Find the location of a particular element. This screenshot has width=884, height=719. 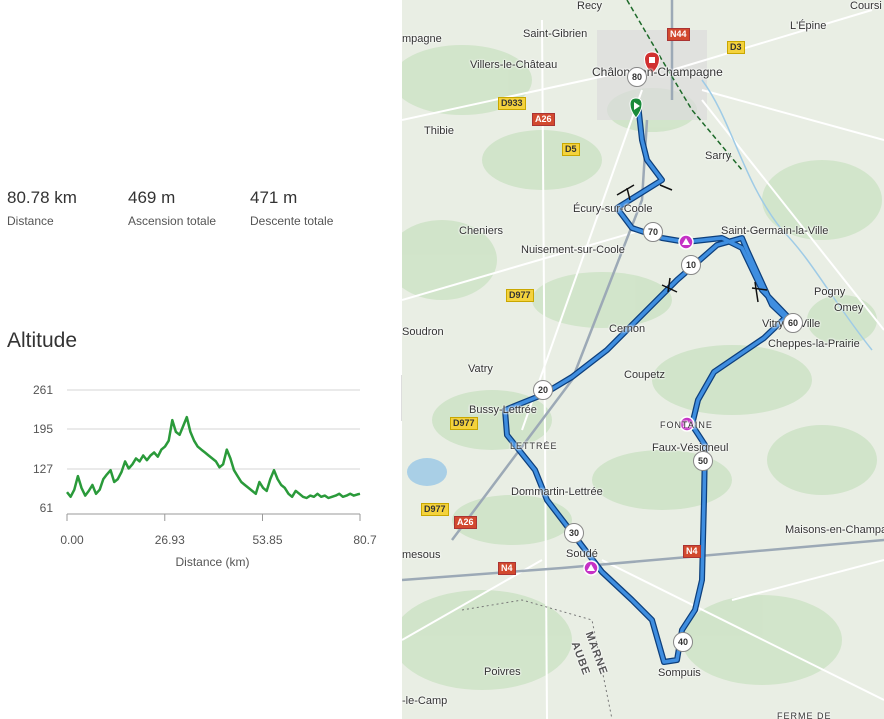

town-label: Villers-le-Château is located at coordinates (514, 65).